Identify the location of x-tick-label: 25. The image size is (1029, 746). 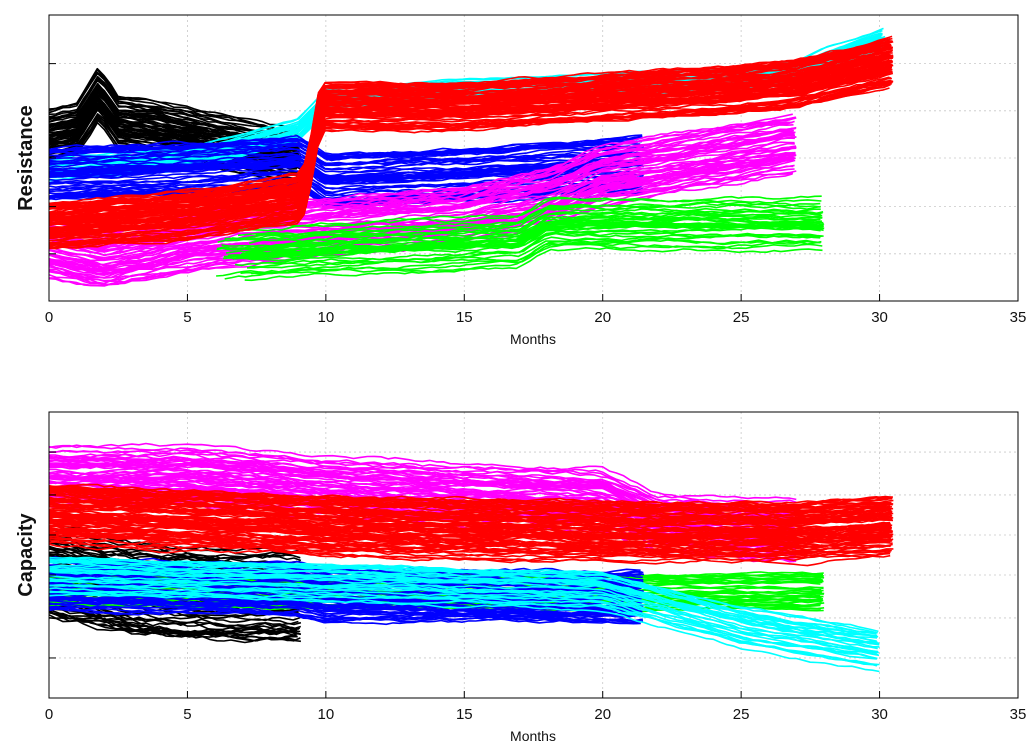
(741, 714).